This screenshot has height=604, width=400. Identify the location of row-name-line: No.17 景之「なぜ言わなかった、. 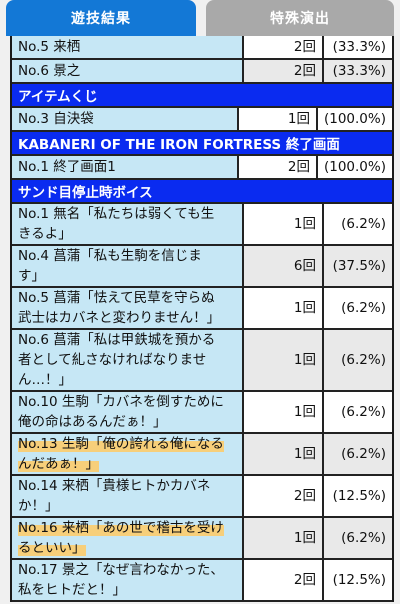
(121, 570).